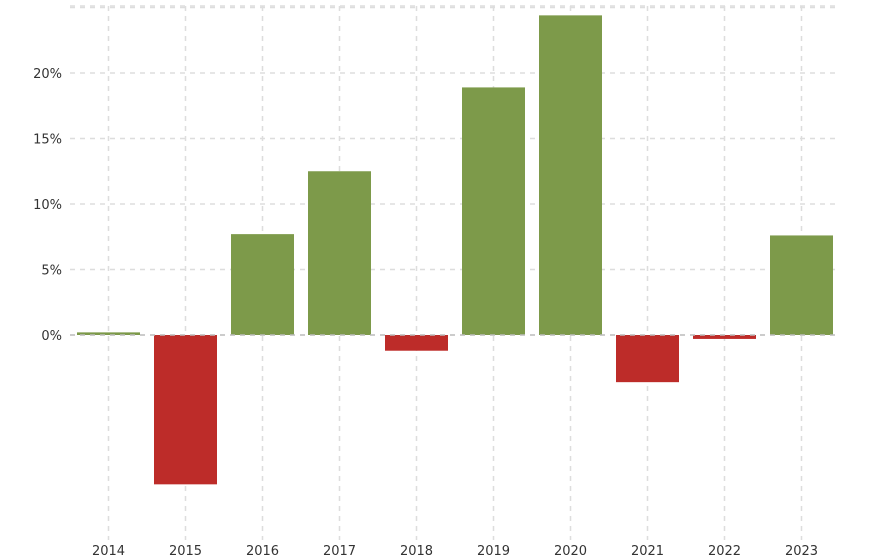 This screenshot has width=888, height=560. What do you see at coordinates (647, 359) in the screenshot?
I see `bar-2021` at bounding box center [647, 359].